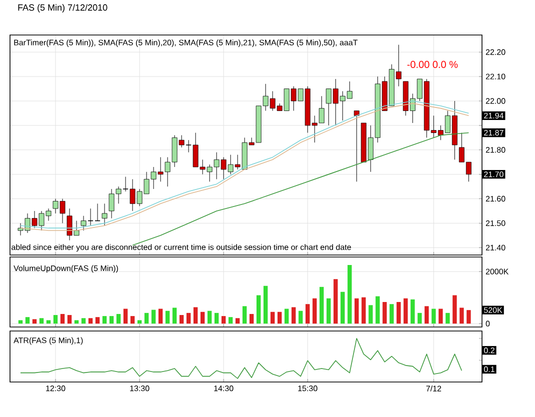 This screenshot has width=535, height=417. What do you see at coordinates (181, 248) in the screenshot?
I see `annotation: abled since either you are disconnected or current time is outside session time or chart end date` at bounding box center [181, 248].